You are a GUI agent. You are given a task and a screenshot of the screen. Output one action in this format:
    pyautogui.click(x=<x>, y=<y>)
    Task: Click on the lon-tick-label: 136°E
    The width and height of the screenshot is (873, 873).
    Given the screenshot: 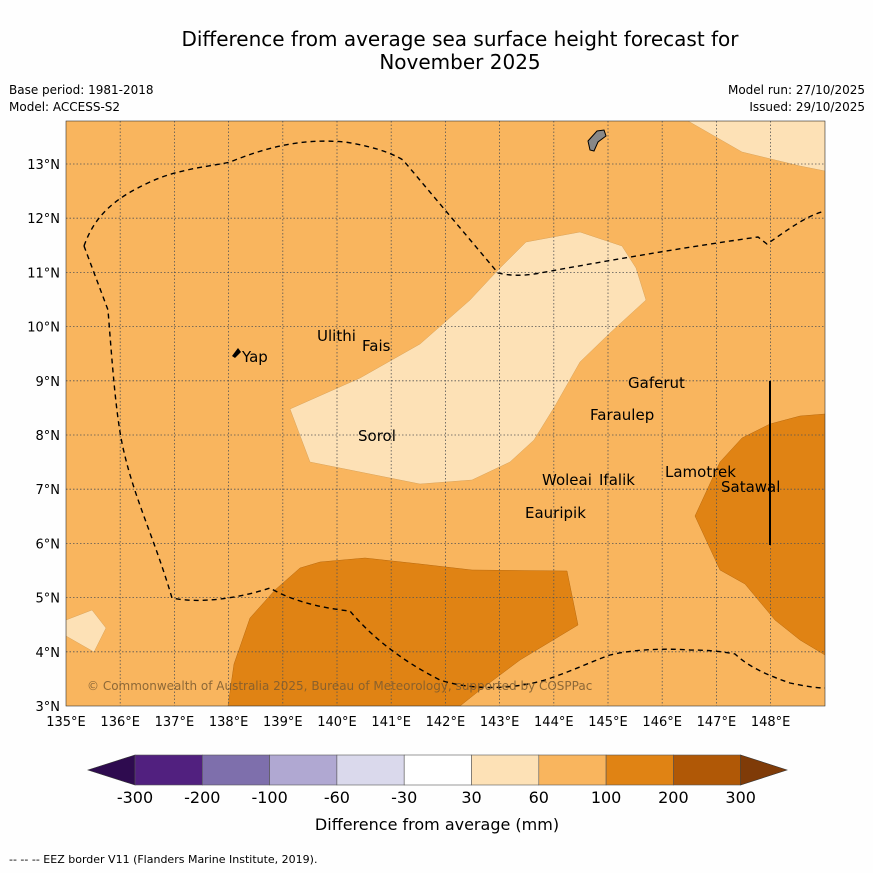 What is the action you would take?
    pyautogui.click(x=120, y=722)
    